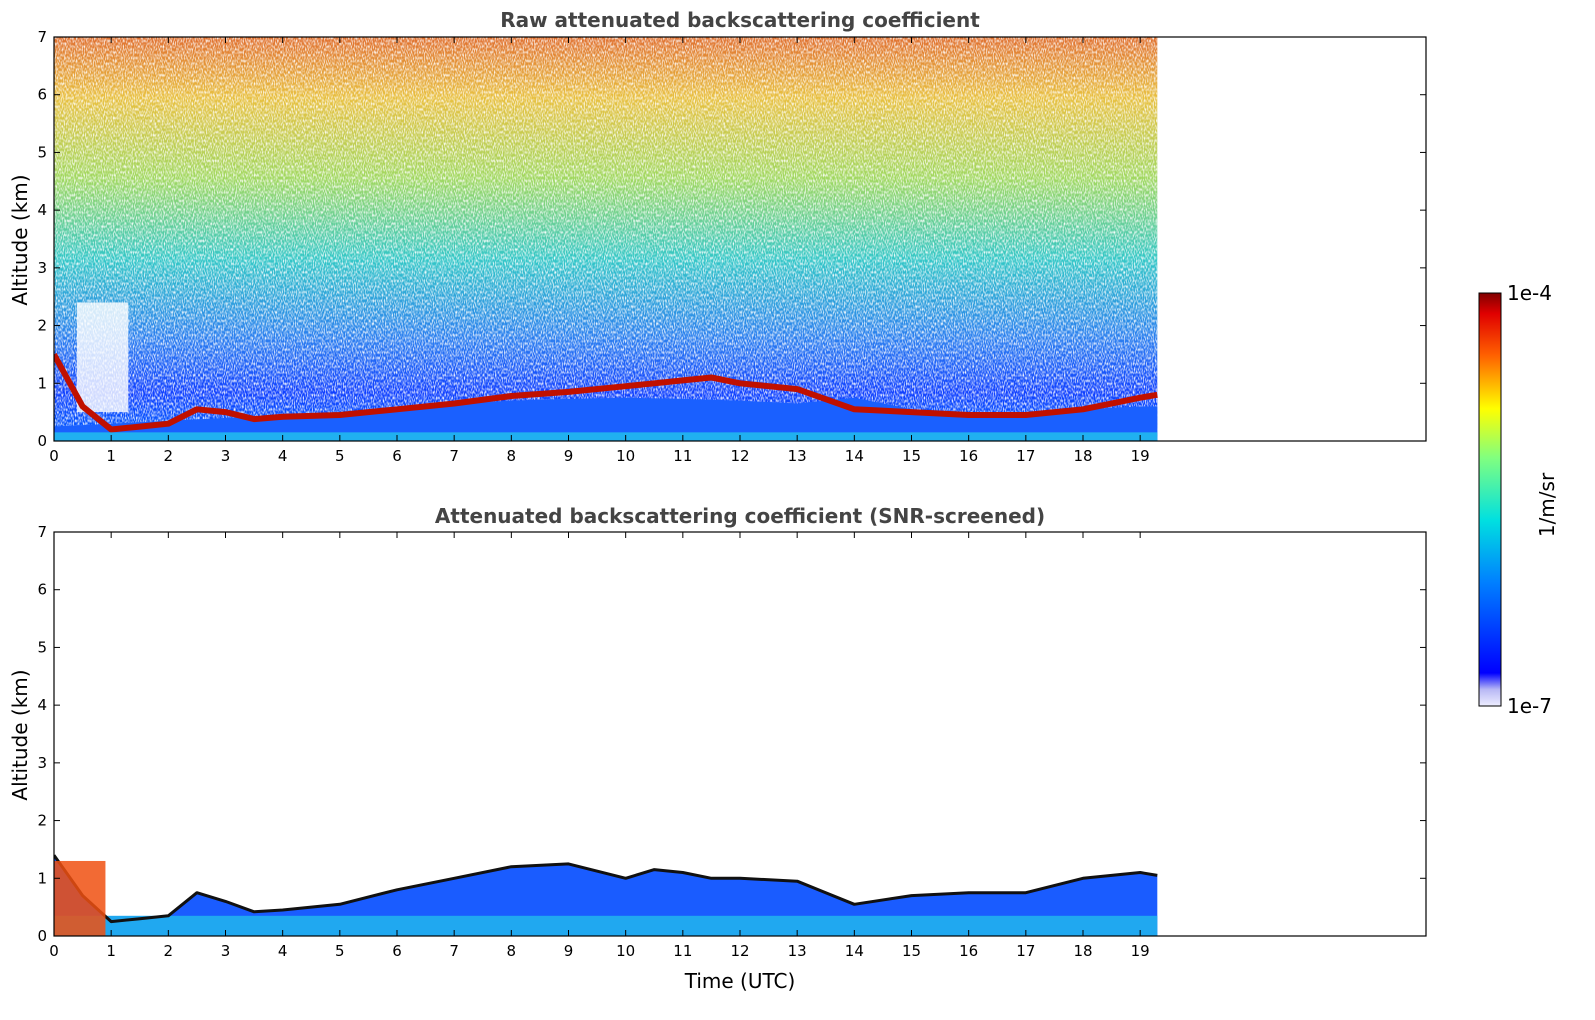  Describe the element at coordinates (20, 734) in the screenshot. I see `panel-screened-ylabel: Altitude (km)` at that location.